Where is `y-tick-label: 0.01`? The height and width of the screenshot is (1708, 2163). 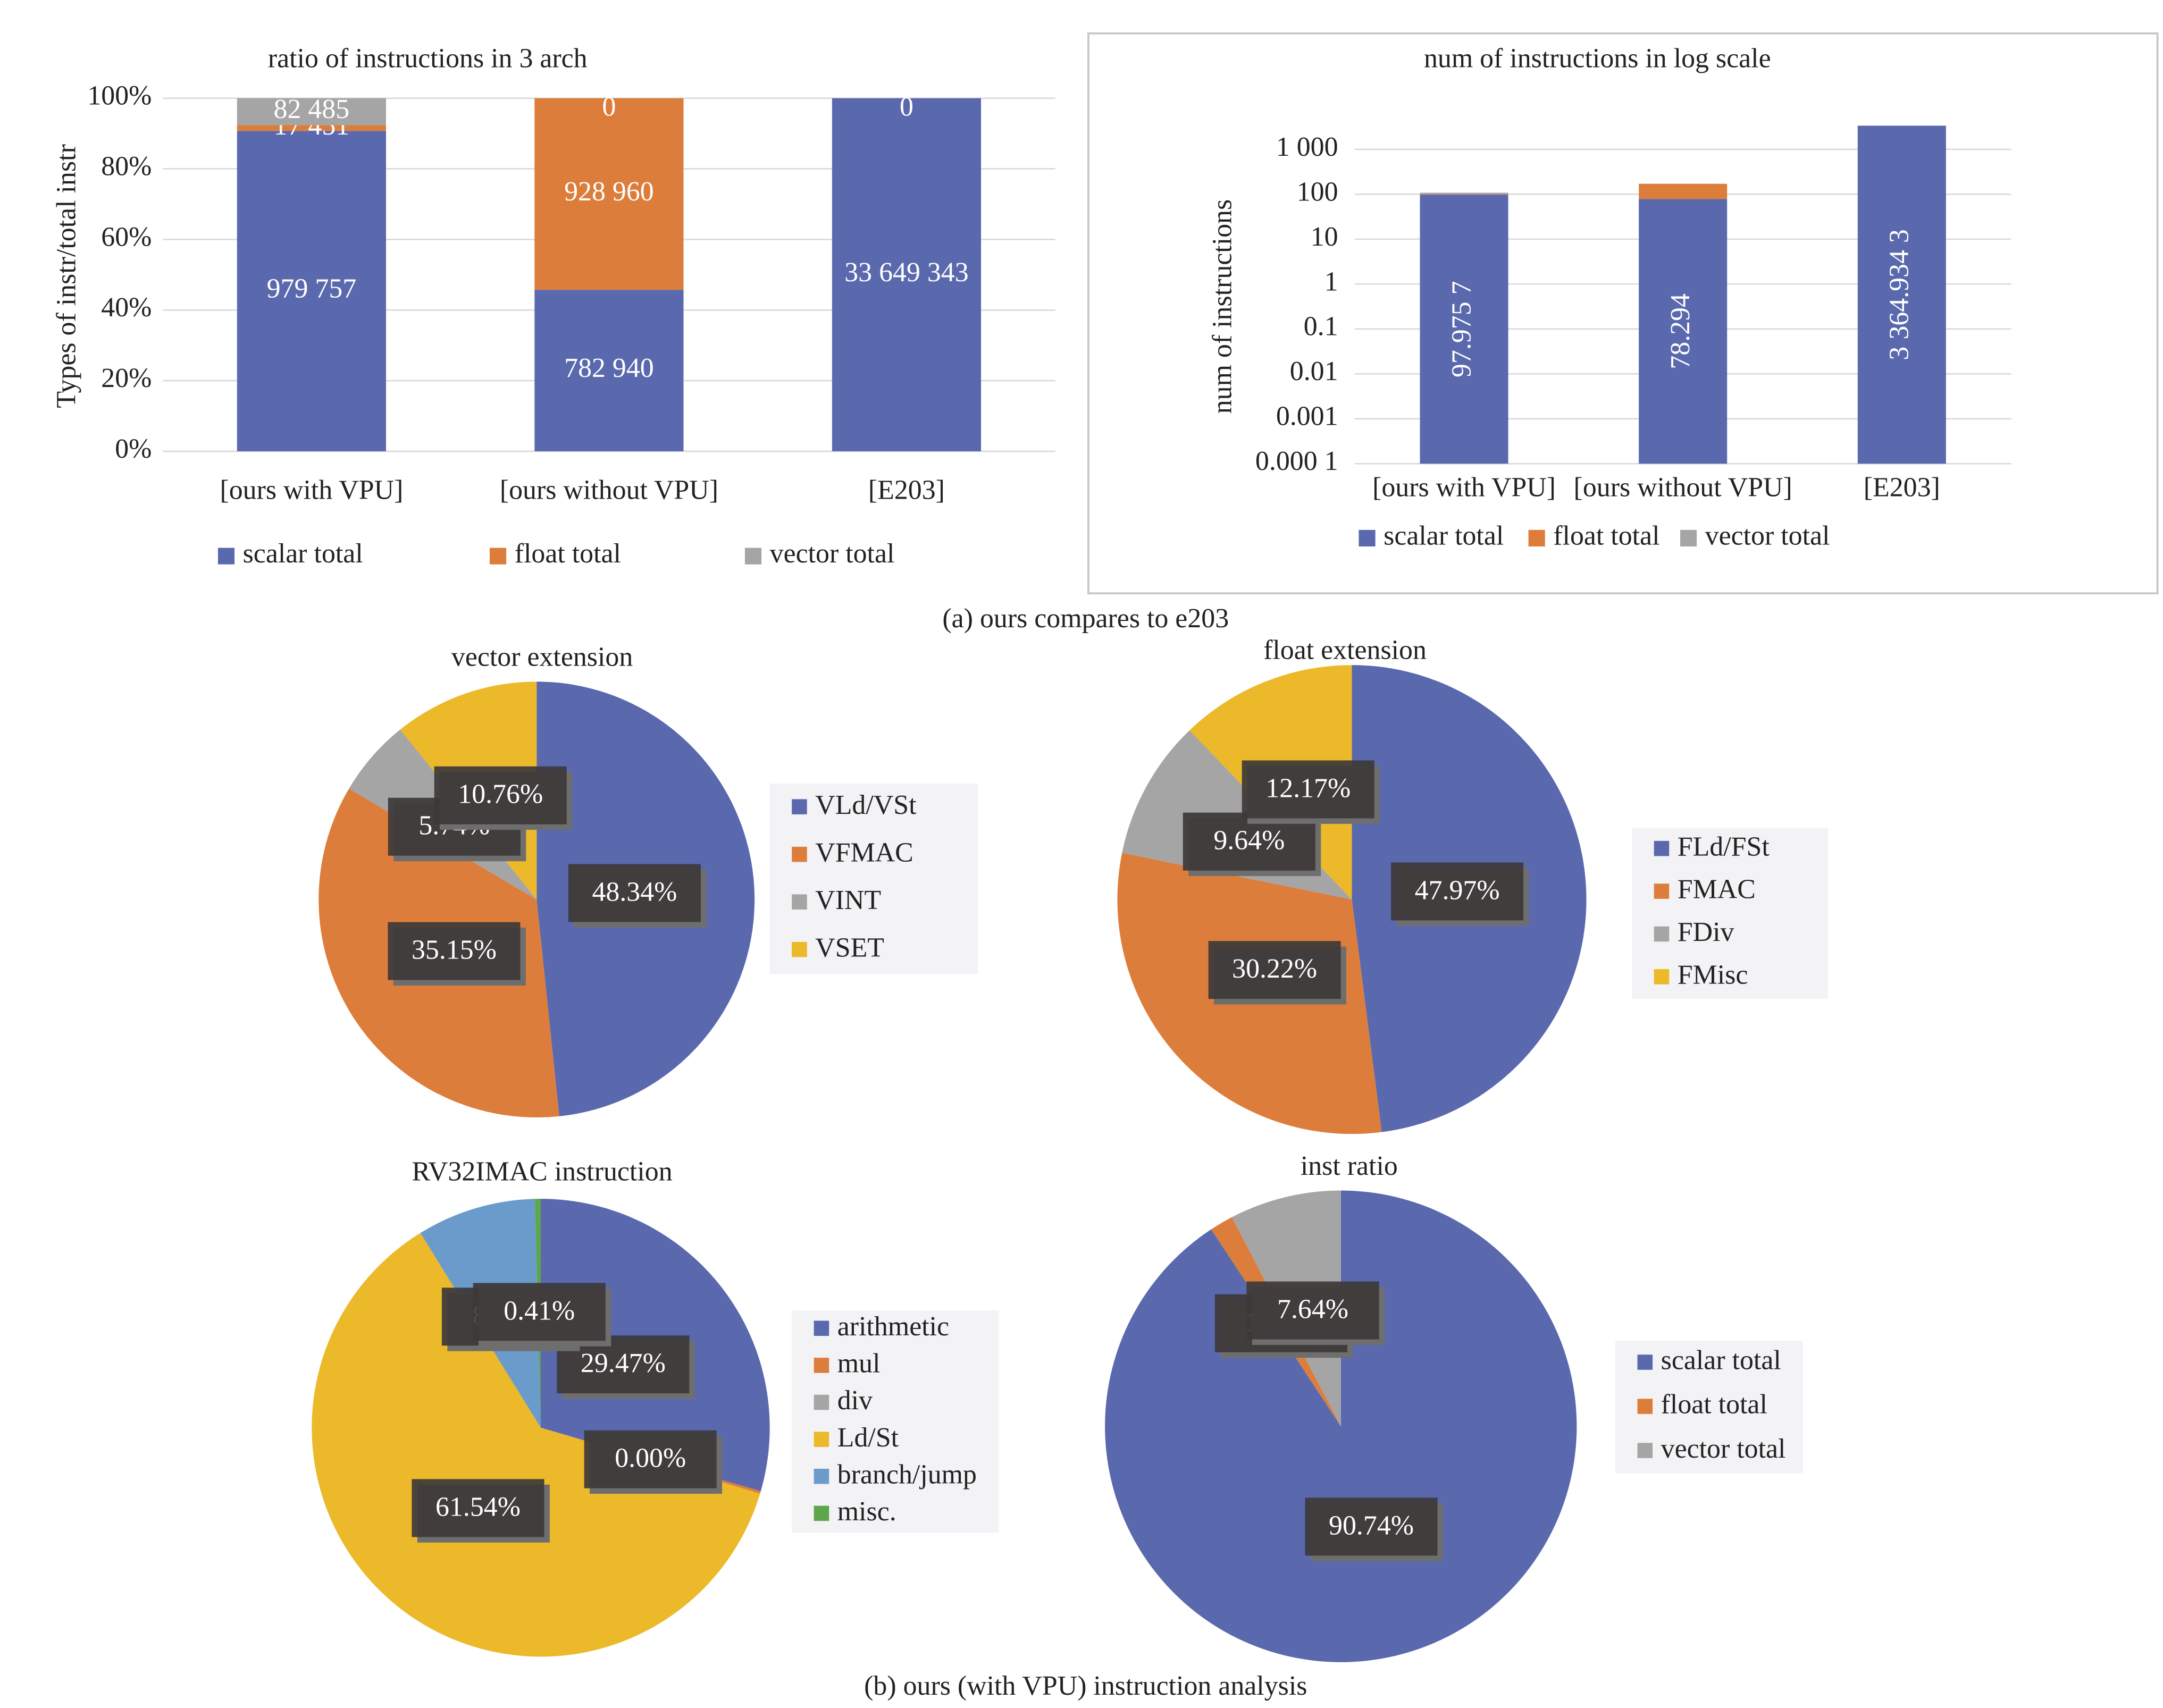 y-tick-label: 0.01 is located at coordinates (1314, 371).